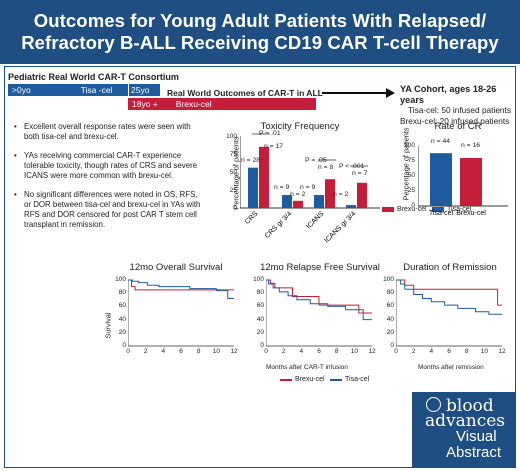  What do you see at coordinates (411, 190) in the screenshot?
I see `cr-ytick: 25` at bounding box center [411, 190].